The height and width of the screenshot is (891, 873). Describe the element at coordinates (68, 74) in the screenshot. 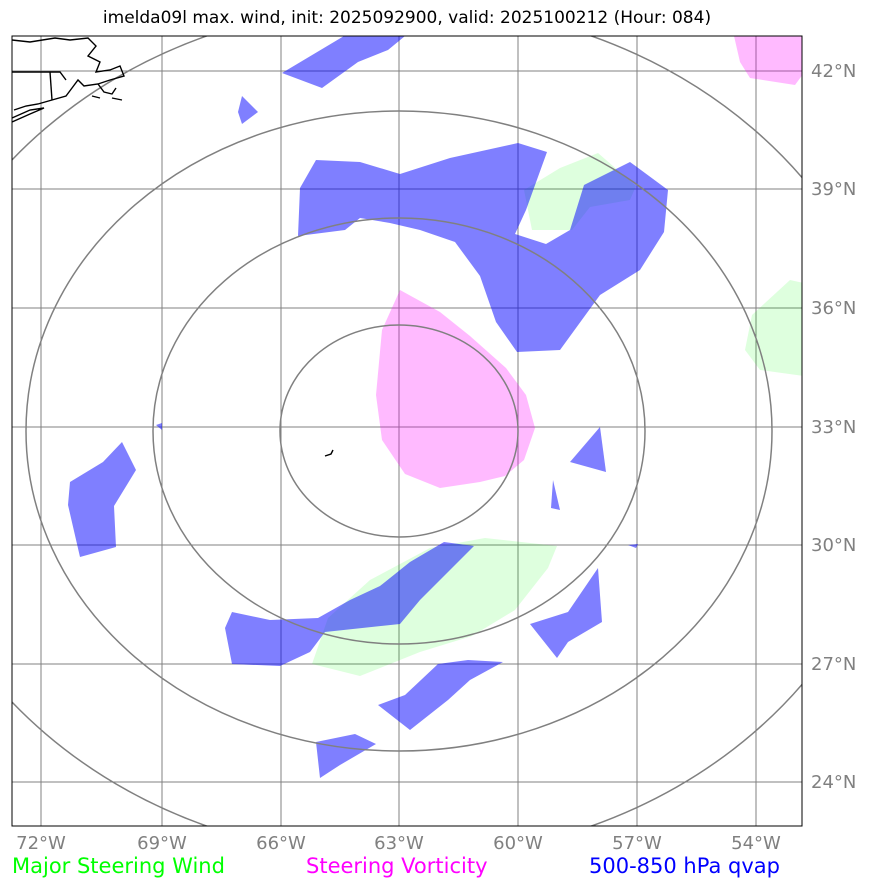

I see `coastline-northeast-us` at that location.